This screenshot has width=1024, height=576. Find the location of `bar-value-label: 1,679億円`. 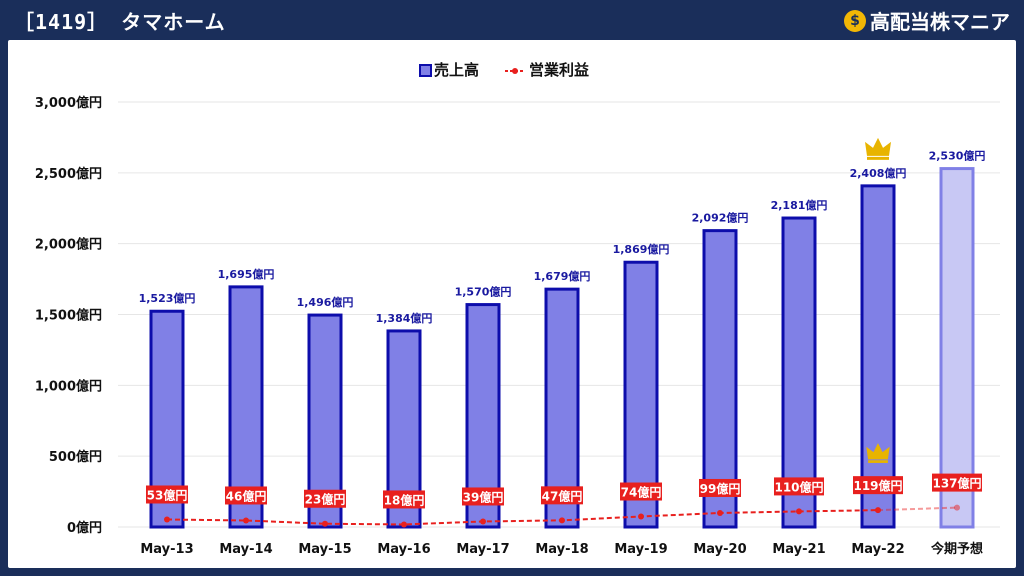

bar-value-label: 1,679億円 is located at coordinates (562, 276).